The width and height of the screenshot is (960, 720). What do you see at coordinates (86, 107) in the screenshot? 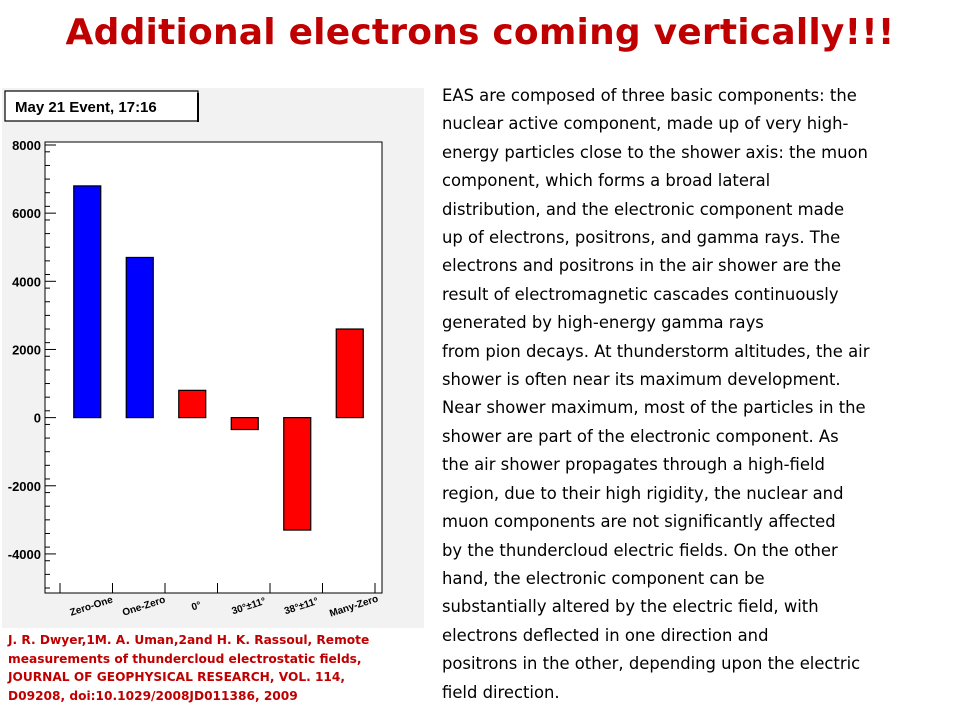
I see `chart-title: May 21 Event, 17:16` at bounding box center [86, 107].